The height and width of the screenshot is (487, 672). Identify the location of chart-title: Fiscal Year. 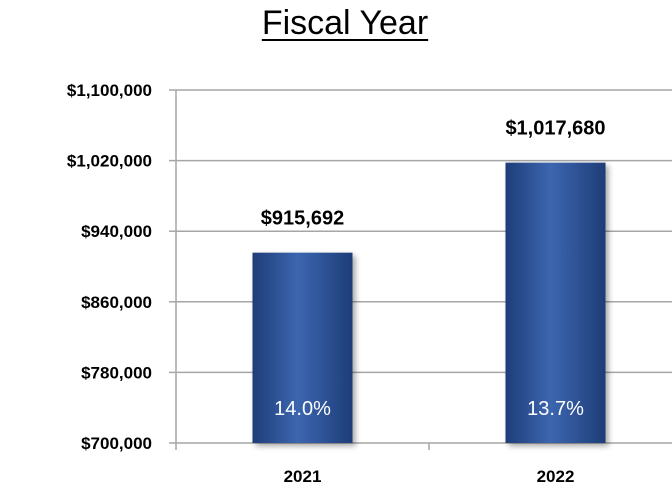
(345, 23).